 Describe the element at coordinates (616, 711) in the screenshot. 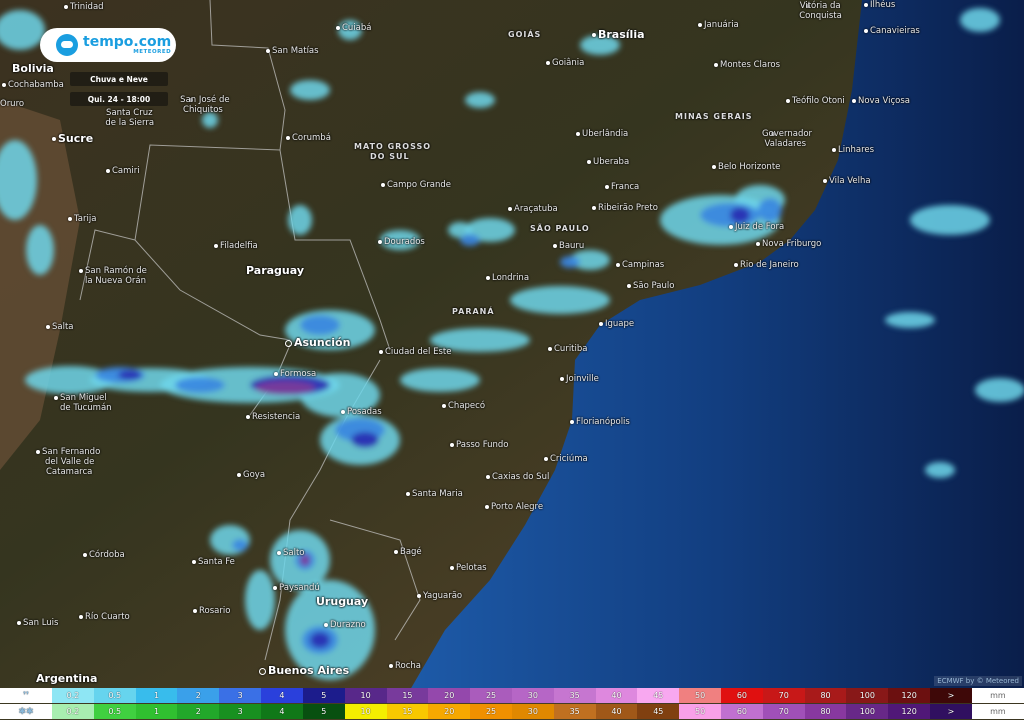

I see `legend-step: 40` at that location.